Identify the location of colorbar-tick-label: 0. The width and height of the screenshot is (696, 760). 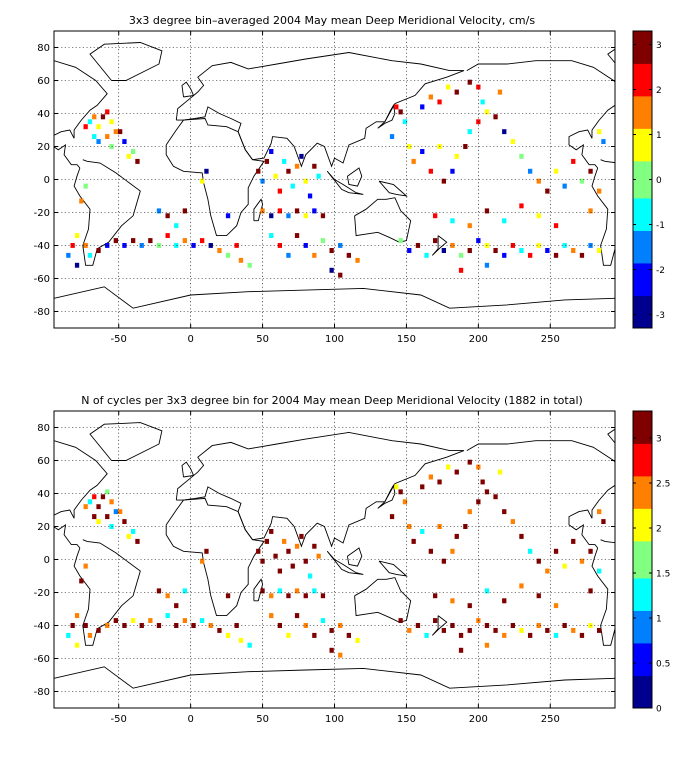
(659, 710).